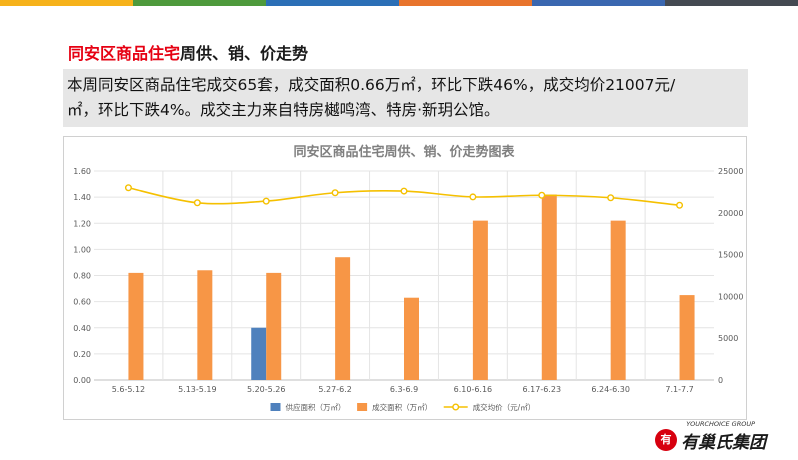 The image size is (798, 460). I want to click on y-left-tick-label: 0.60, so click(82, 302).